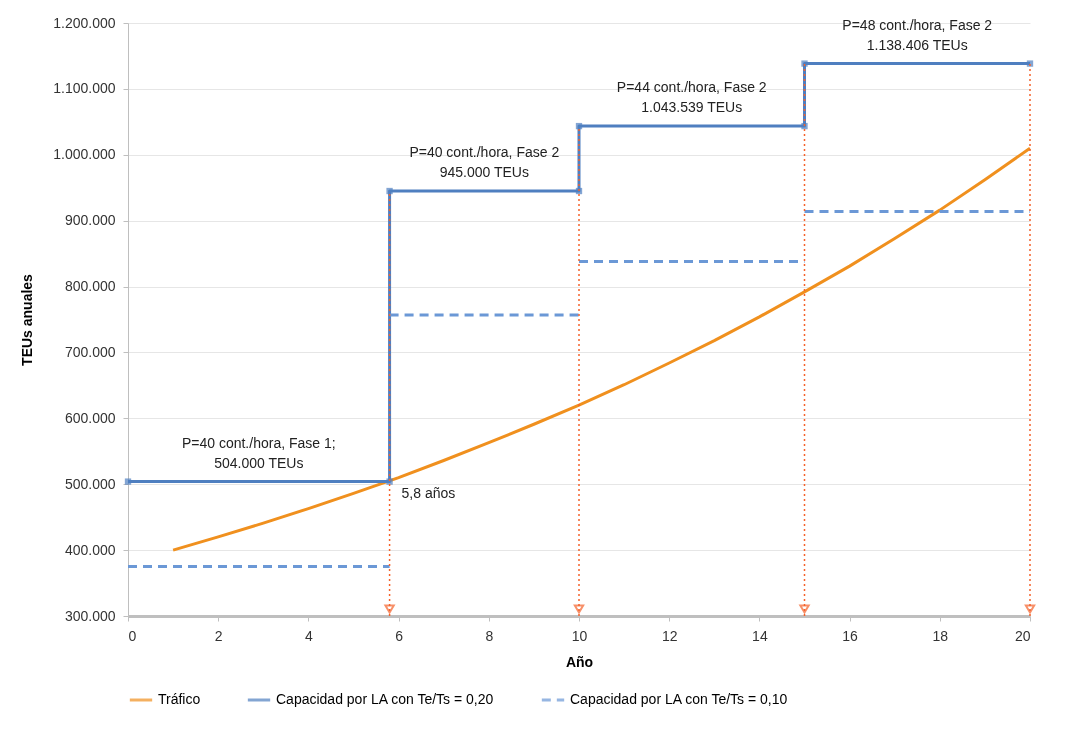 The height and width of the screenshot is (729, 1077). I want to click on x-tick-label: 18, so click(940, 635).